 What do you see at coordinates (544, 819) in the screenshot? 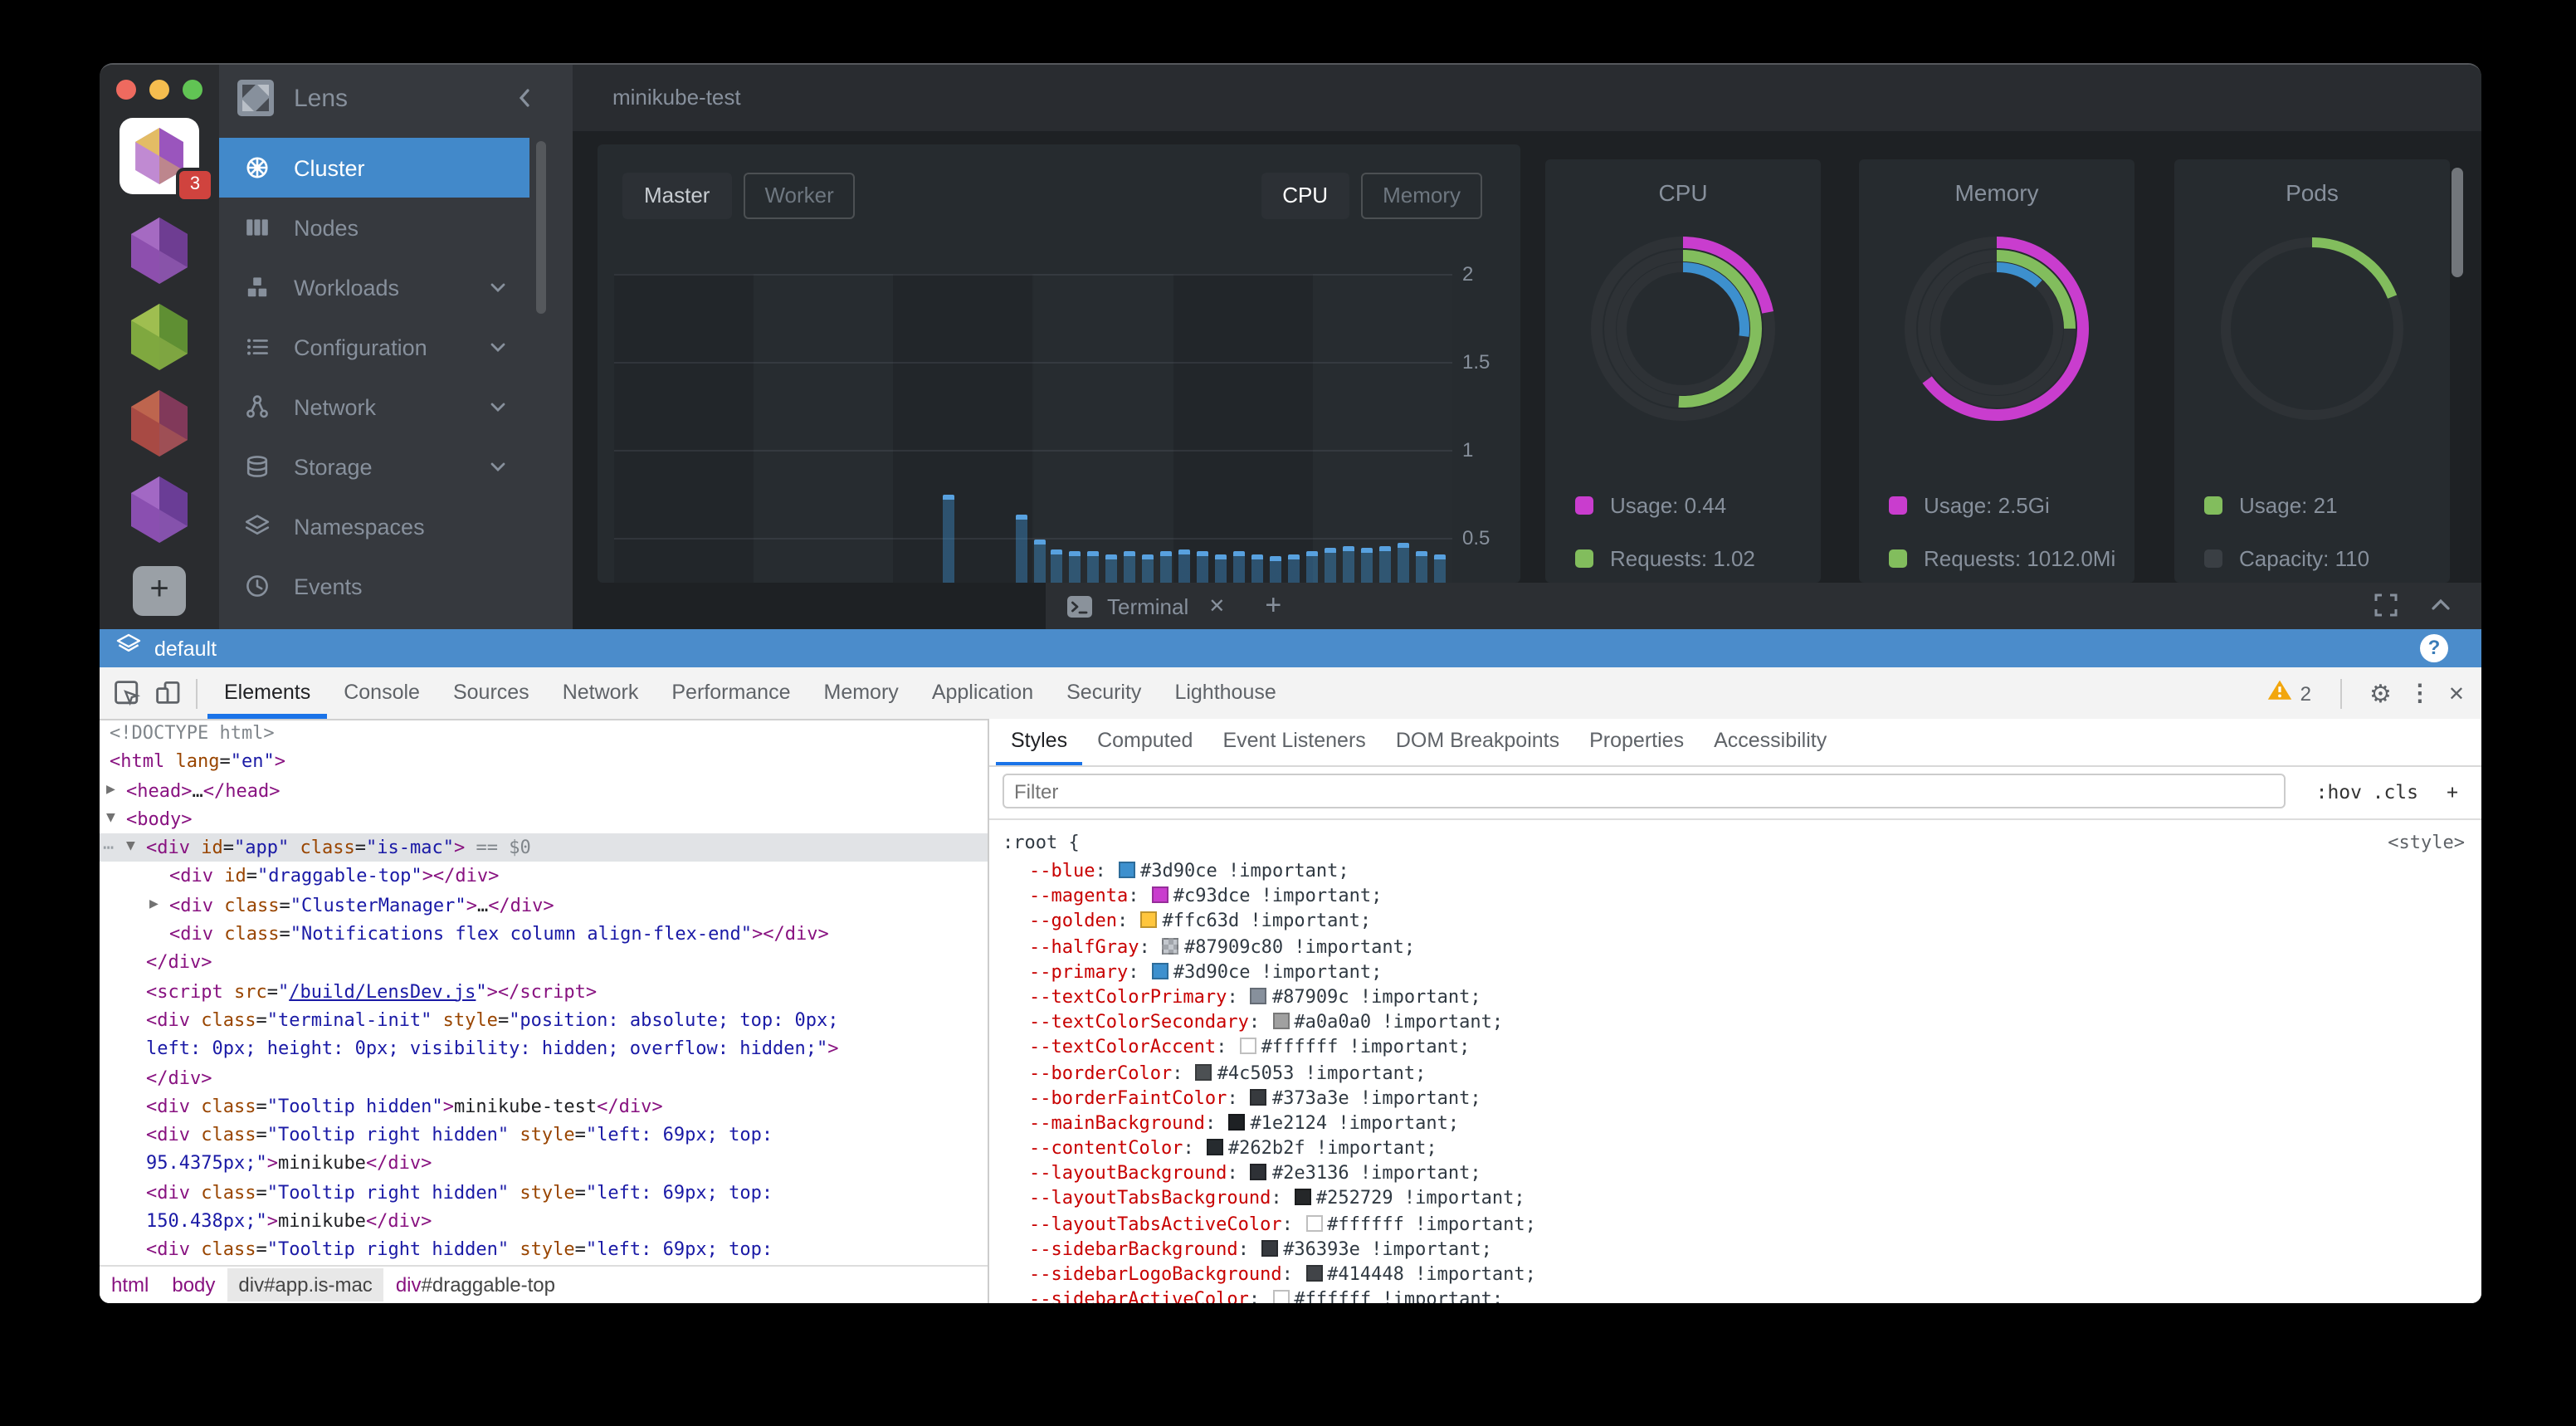
I see `code-line: ▼ <body>` at bounding box center [544, 819].